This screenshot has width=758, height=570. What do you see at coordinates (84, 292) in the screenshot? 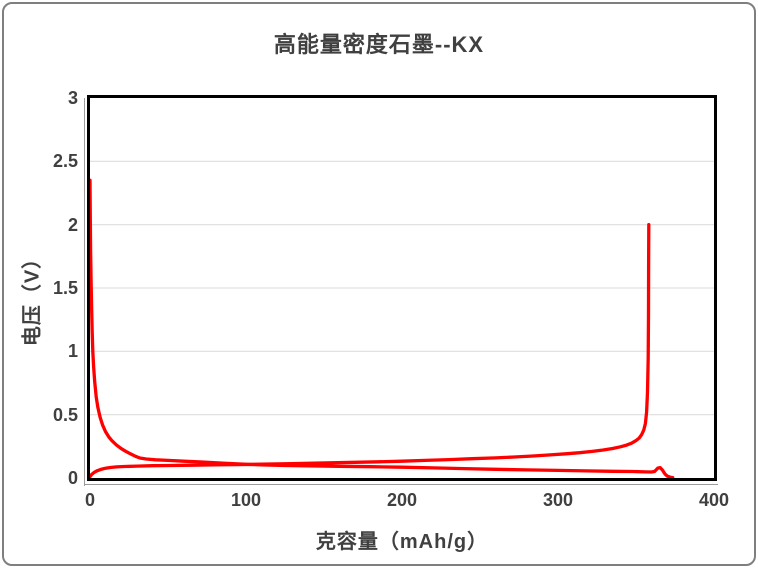
I see `y-axis-offset-line` at bounding box center [84, 292].